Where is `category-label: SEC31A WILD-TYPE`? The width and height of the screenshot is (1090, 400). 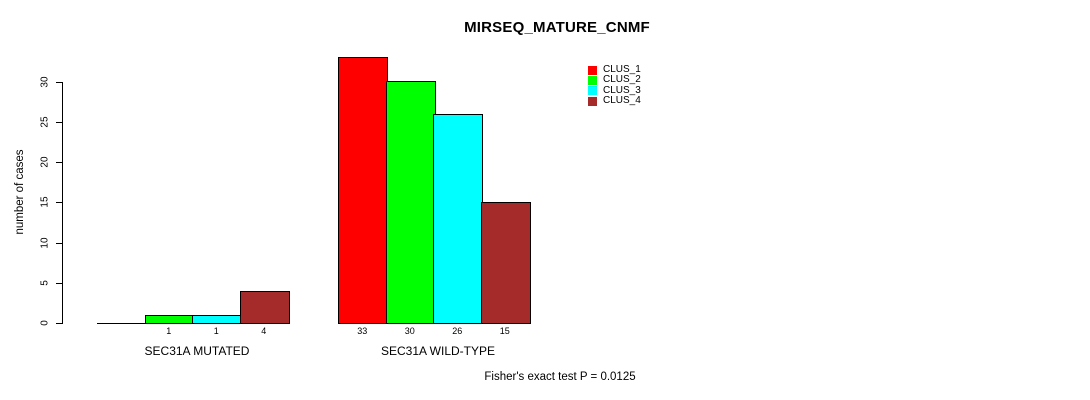 category-label: SEC31A WILD-TYPE is located at coordinates (438, 351).